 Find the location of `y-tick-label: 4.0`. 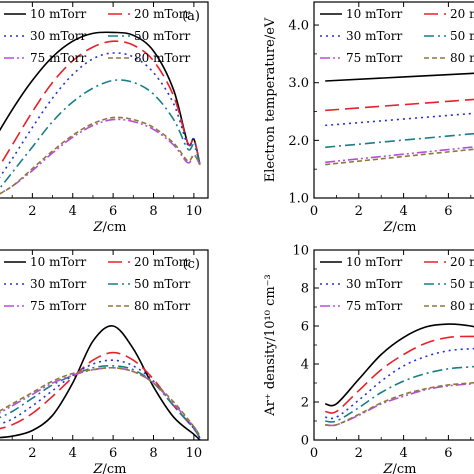

y-tick-label: 4.0 is located at coordinates (298, 26).